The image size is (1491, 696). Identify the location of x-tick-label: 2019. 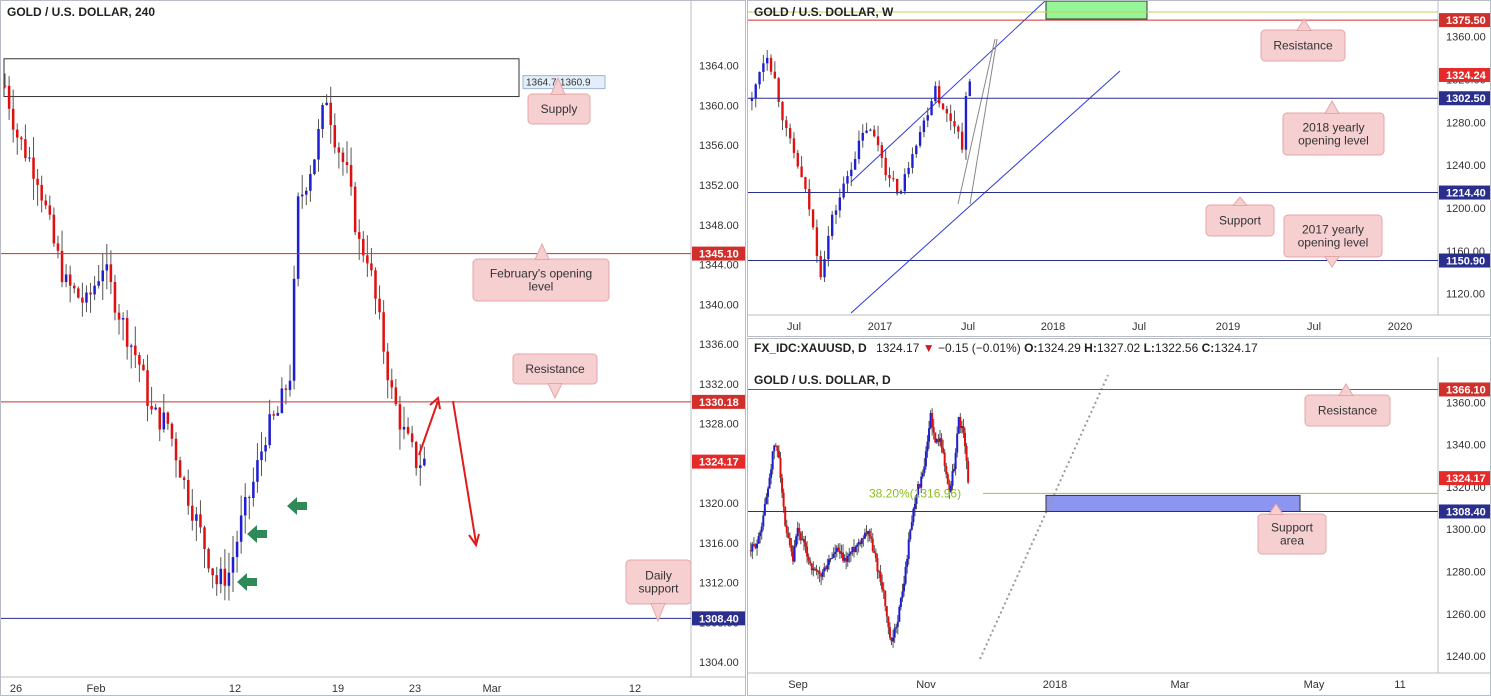
(1228, 327).